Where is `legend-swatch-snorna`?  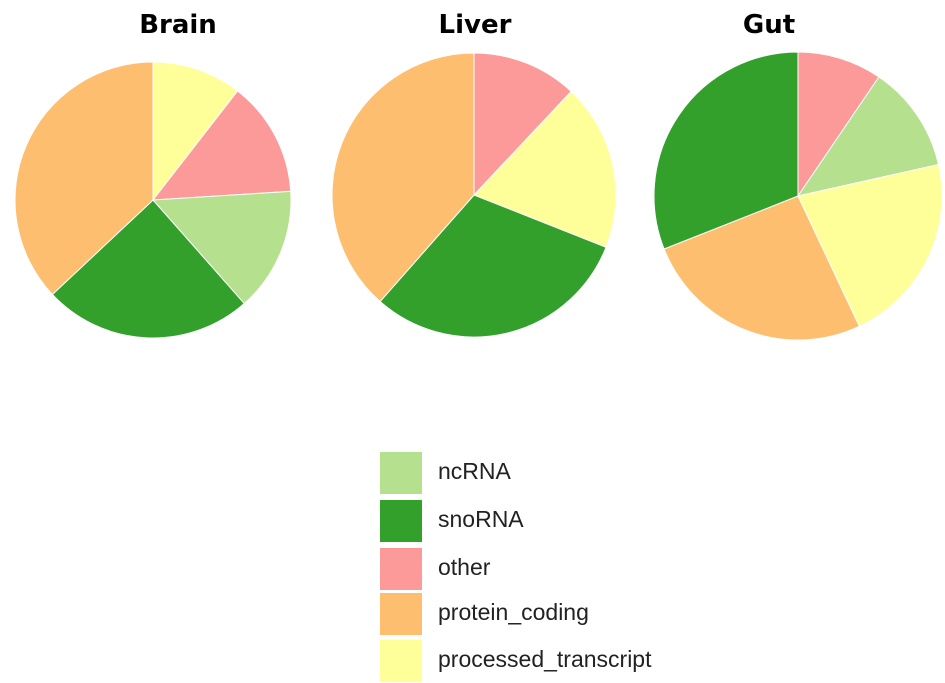
legend-swatch-snorna is located at coordinates (401, 521).